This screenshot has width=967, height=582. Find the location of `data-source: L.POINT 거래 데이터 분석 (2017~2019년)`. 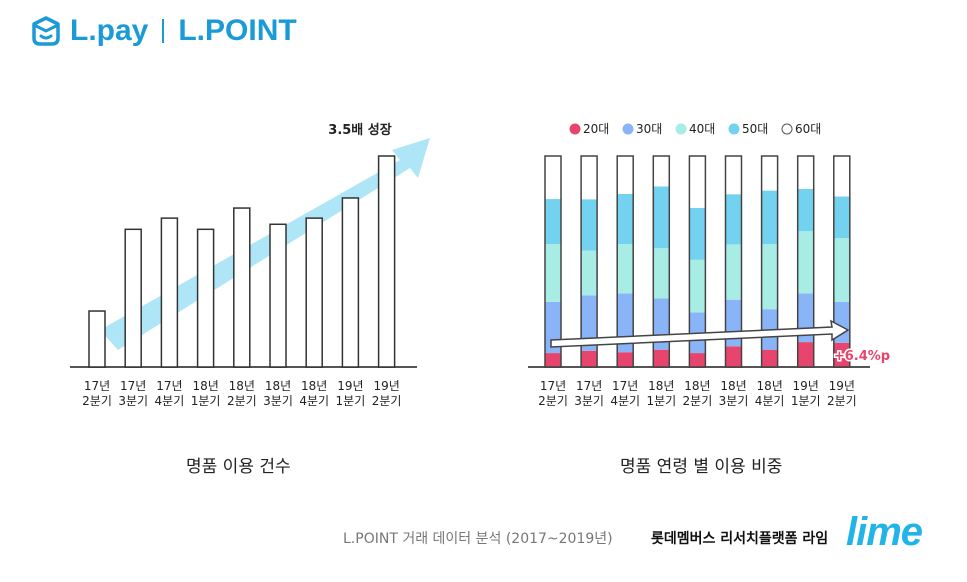

data-source: L.POINT 거래 데이터 분석 (2017~2019년) is located at coordinates (478, 539).